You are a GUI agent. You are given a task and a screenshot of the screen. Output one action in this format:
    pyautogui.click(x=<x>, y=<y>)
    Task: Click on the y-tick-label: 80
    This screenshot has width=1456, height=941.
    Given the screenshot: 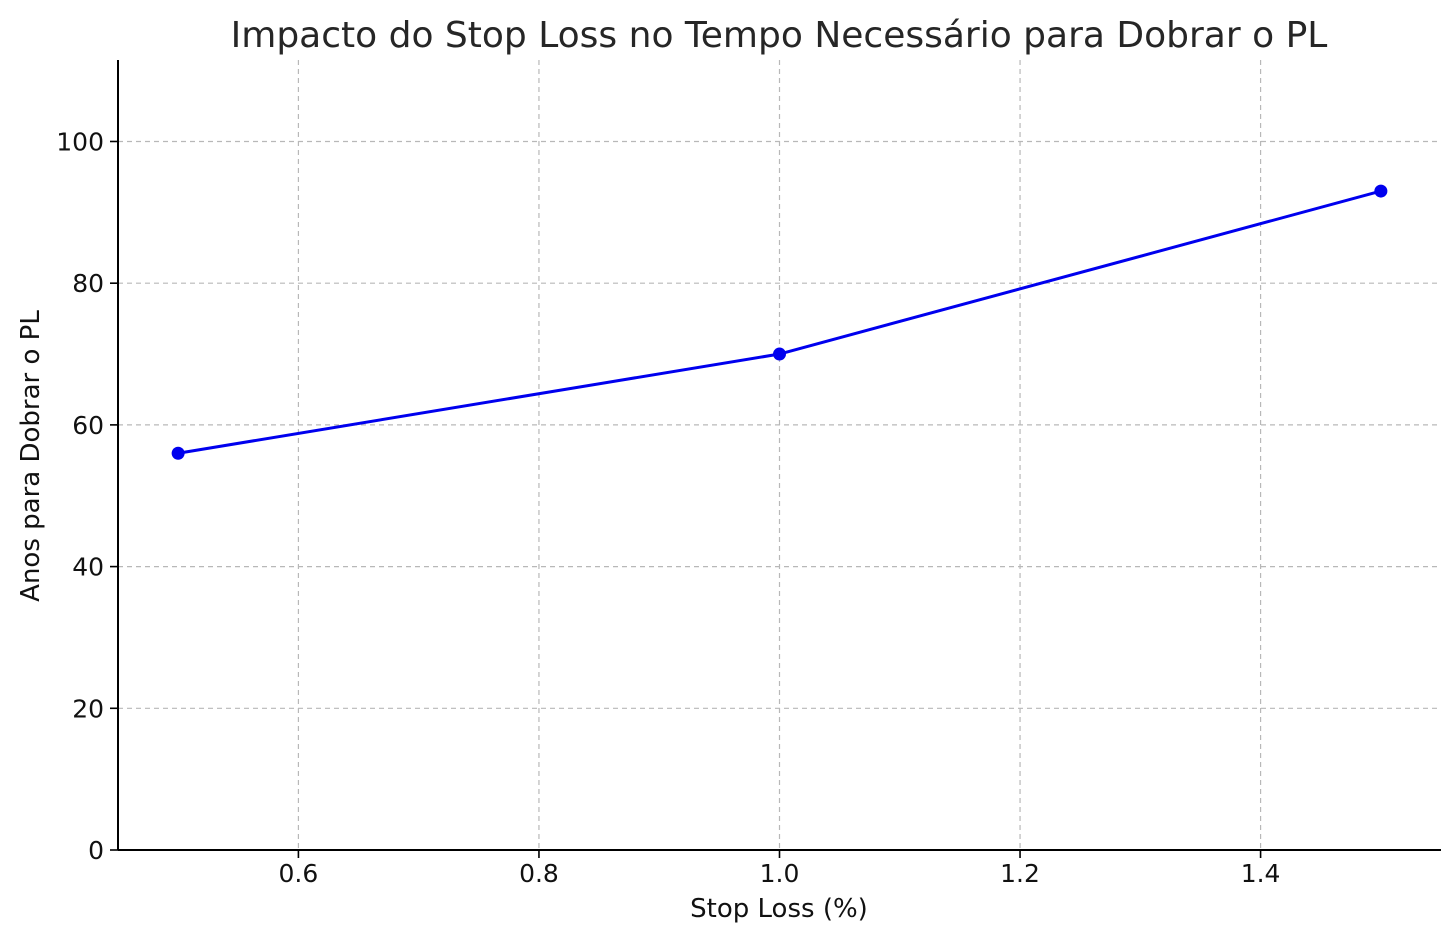 What is the action you would take?
    pyautogui.click(x=88, y=283)
    